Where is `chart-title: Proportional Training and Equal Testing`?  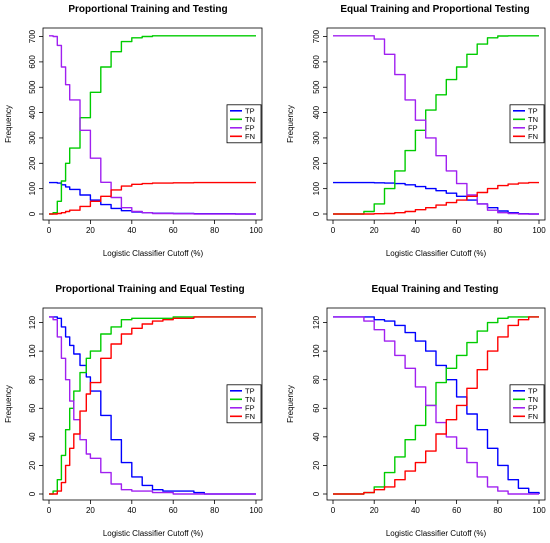
chart-title: Proportional Training and Equal Testing is located at coordinates (149, 289).